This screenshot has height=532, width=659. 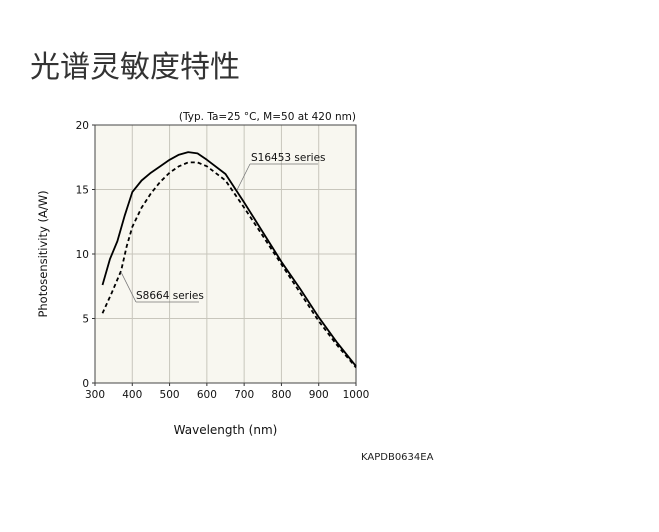 What do you see at coordinates (135, 67) in the screenshot?
I see `page-title: 光谱灵敏度特性` at bounding box center [135, 67].